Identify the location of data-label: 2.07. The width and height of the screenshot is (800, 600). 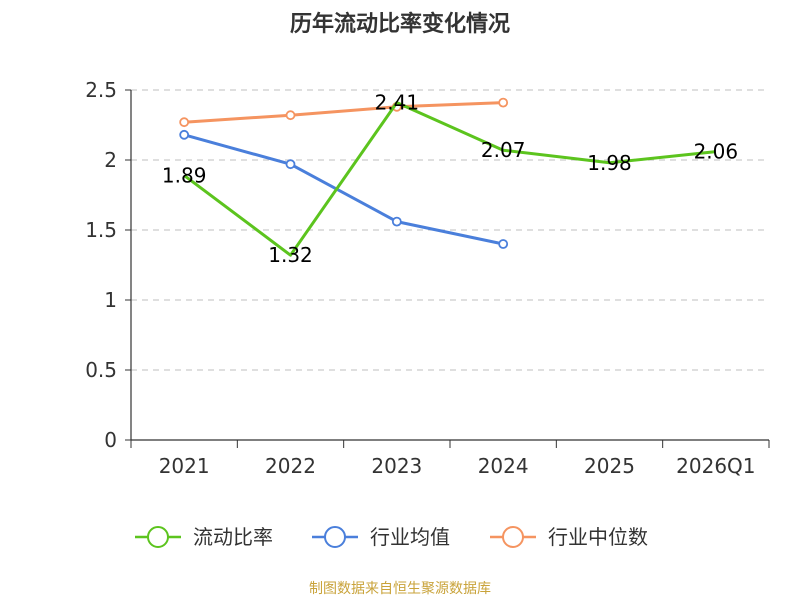
(503, 150).